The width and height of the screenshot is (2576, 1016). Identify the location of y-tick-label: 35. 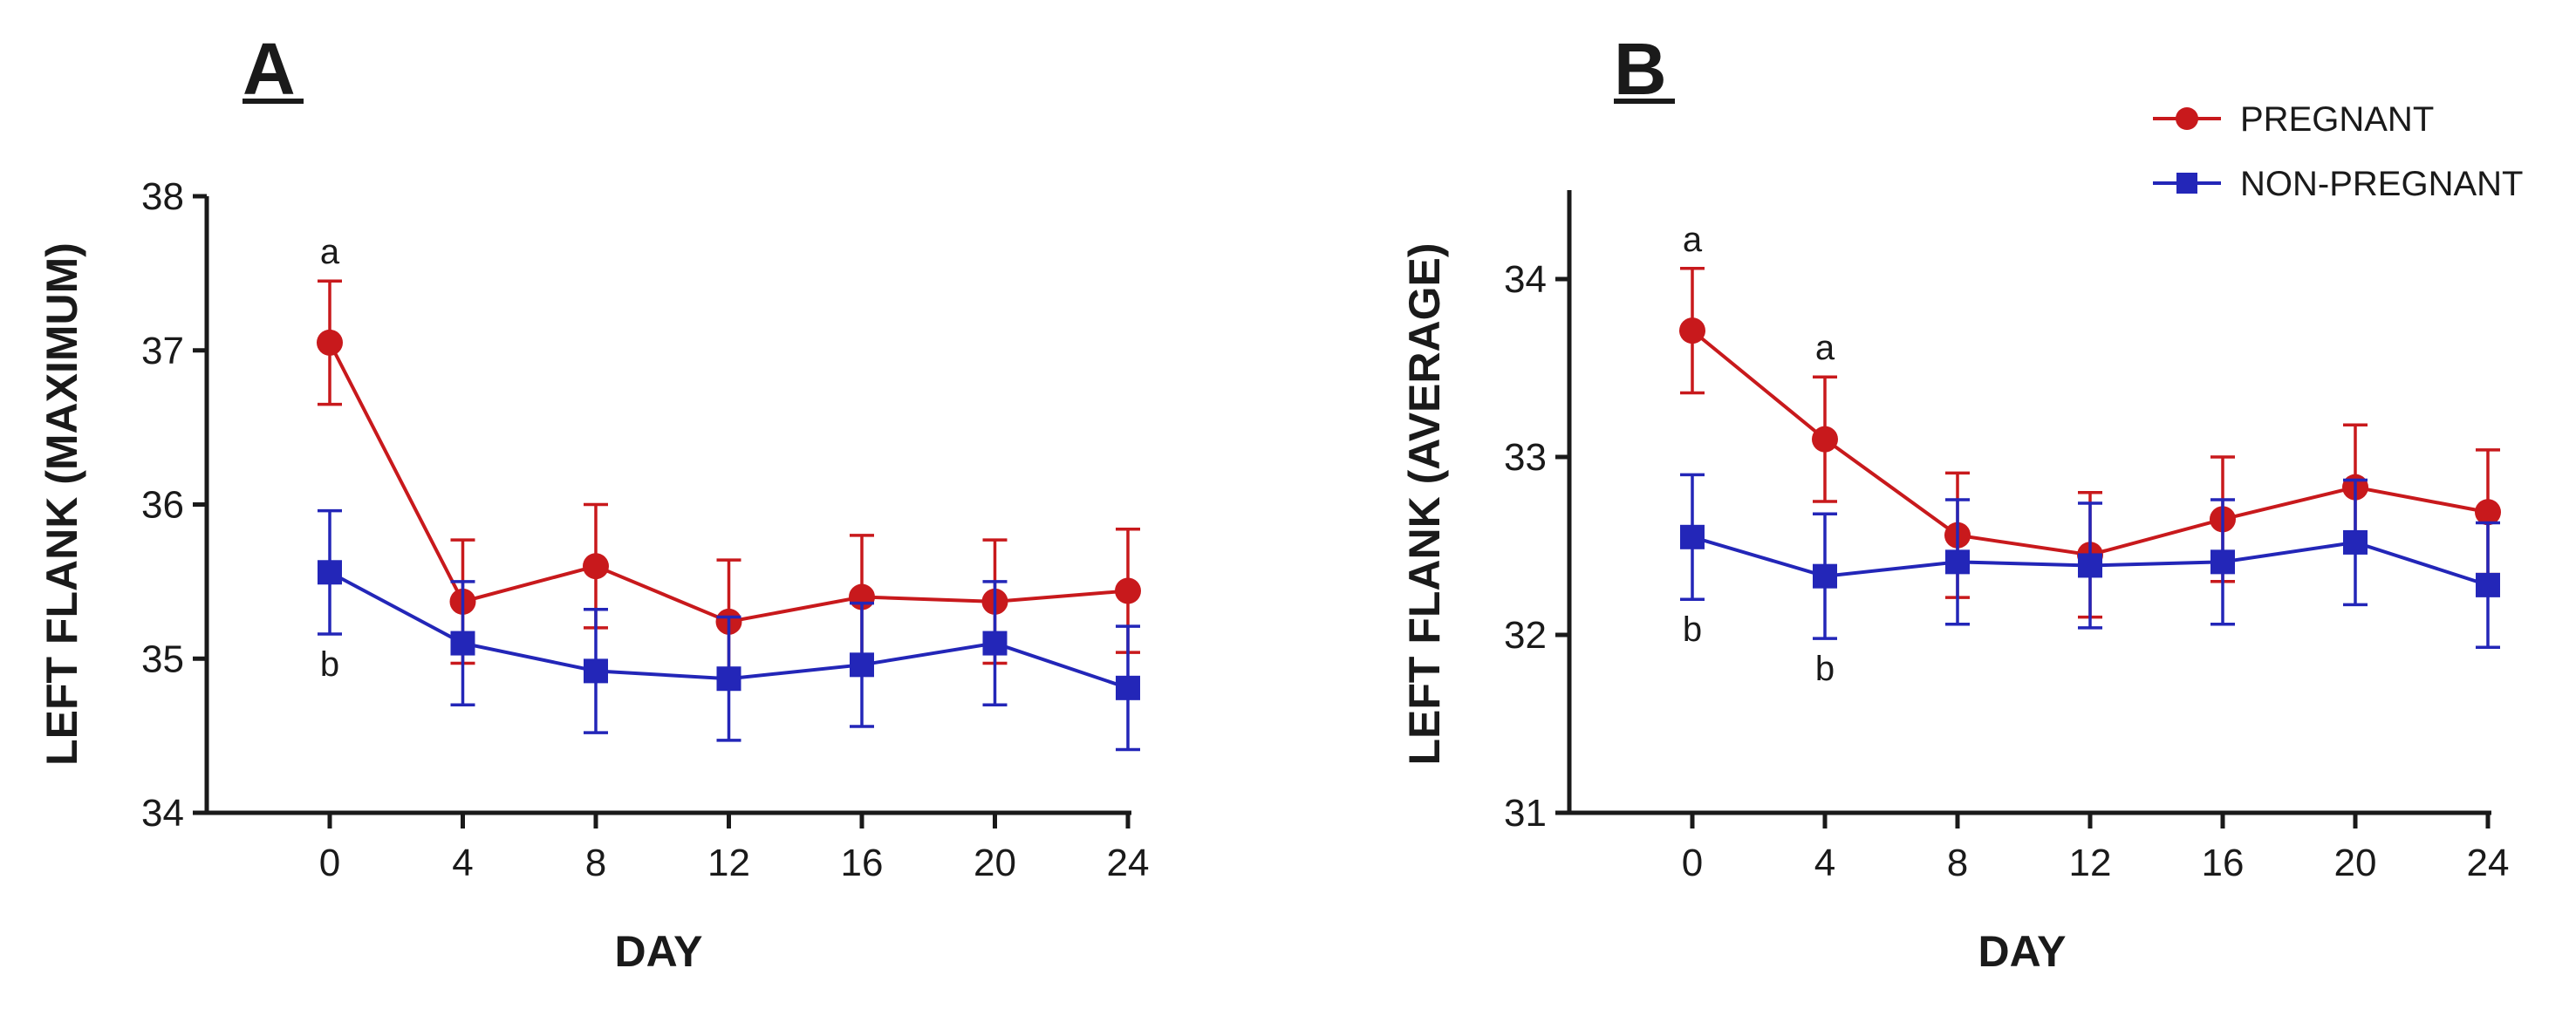
(162, 659).